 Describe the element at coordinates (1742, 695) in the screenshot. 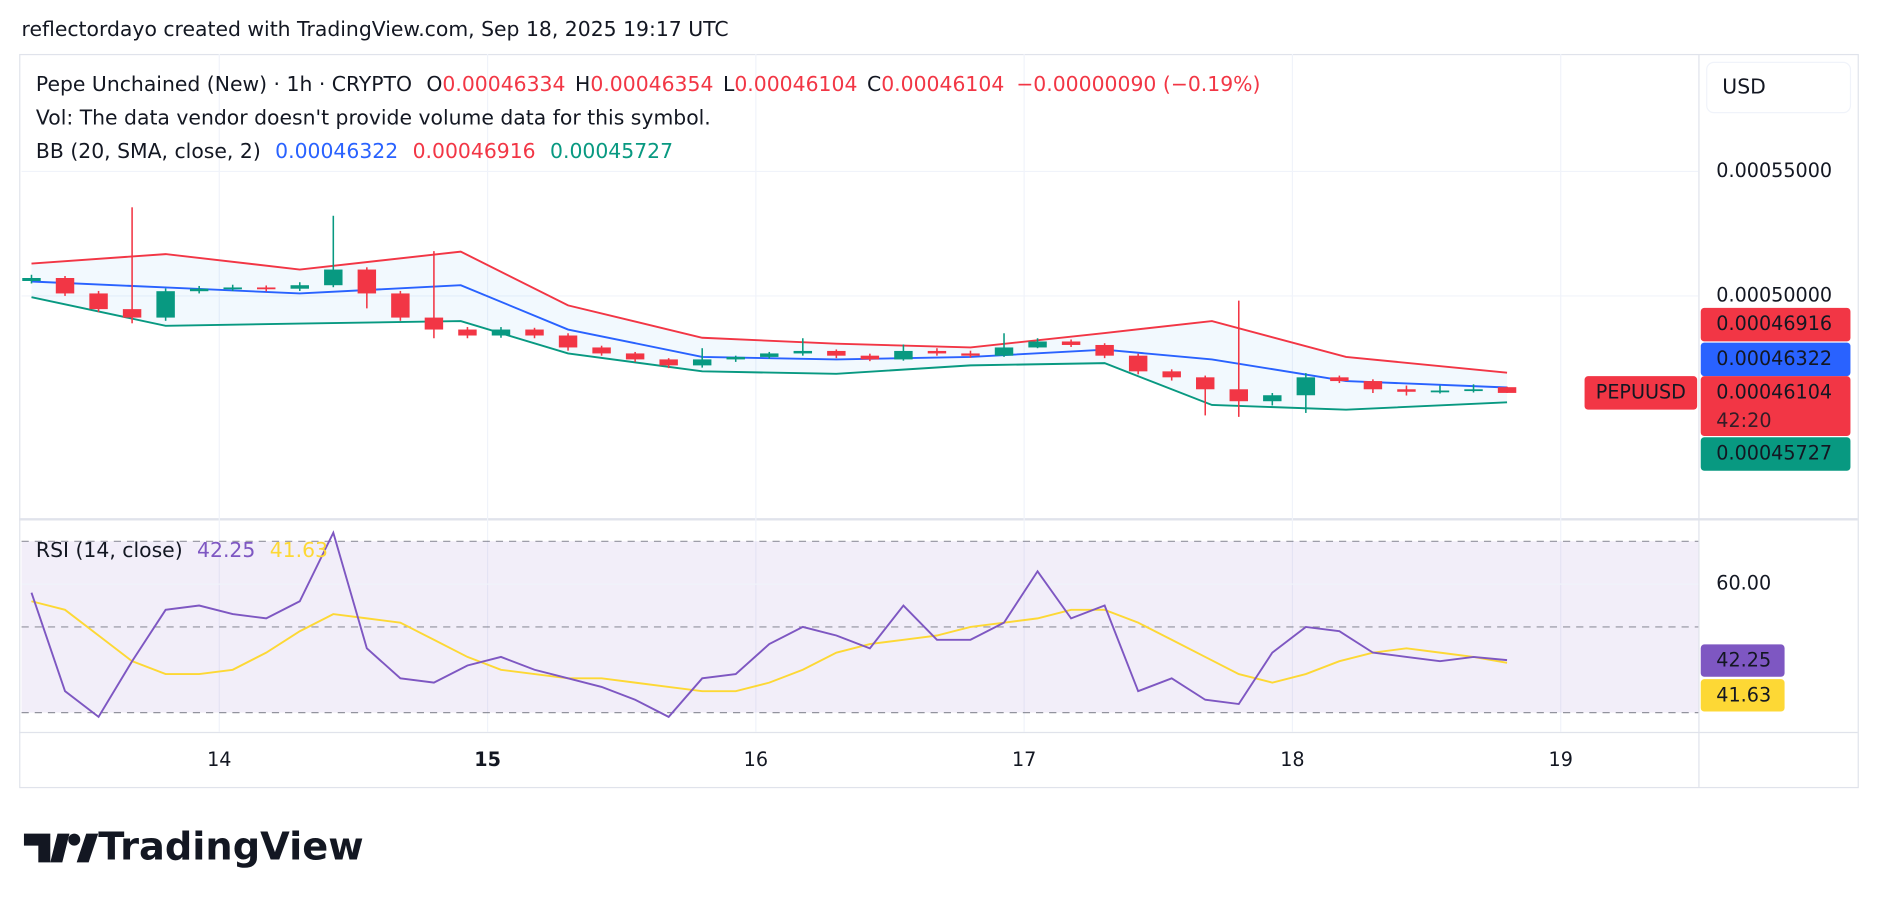

I see `rsi-ma-tag-bg` at that location.